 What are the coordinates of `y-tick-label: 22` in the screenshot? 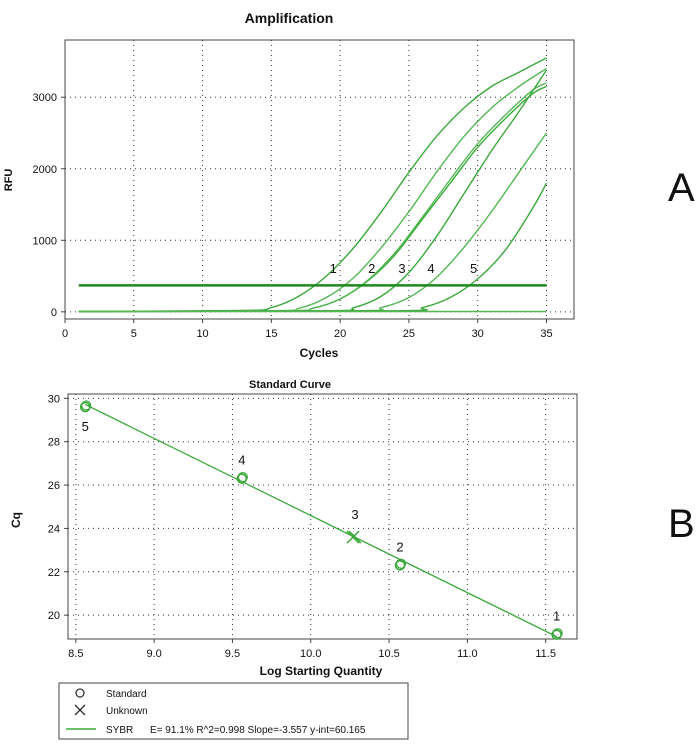 It's located at (54, 573).